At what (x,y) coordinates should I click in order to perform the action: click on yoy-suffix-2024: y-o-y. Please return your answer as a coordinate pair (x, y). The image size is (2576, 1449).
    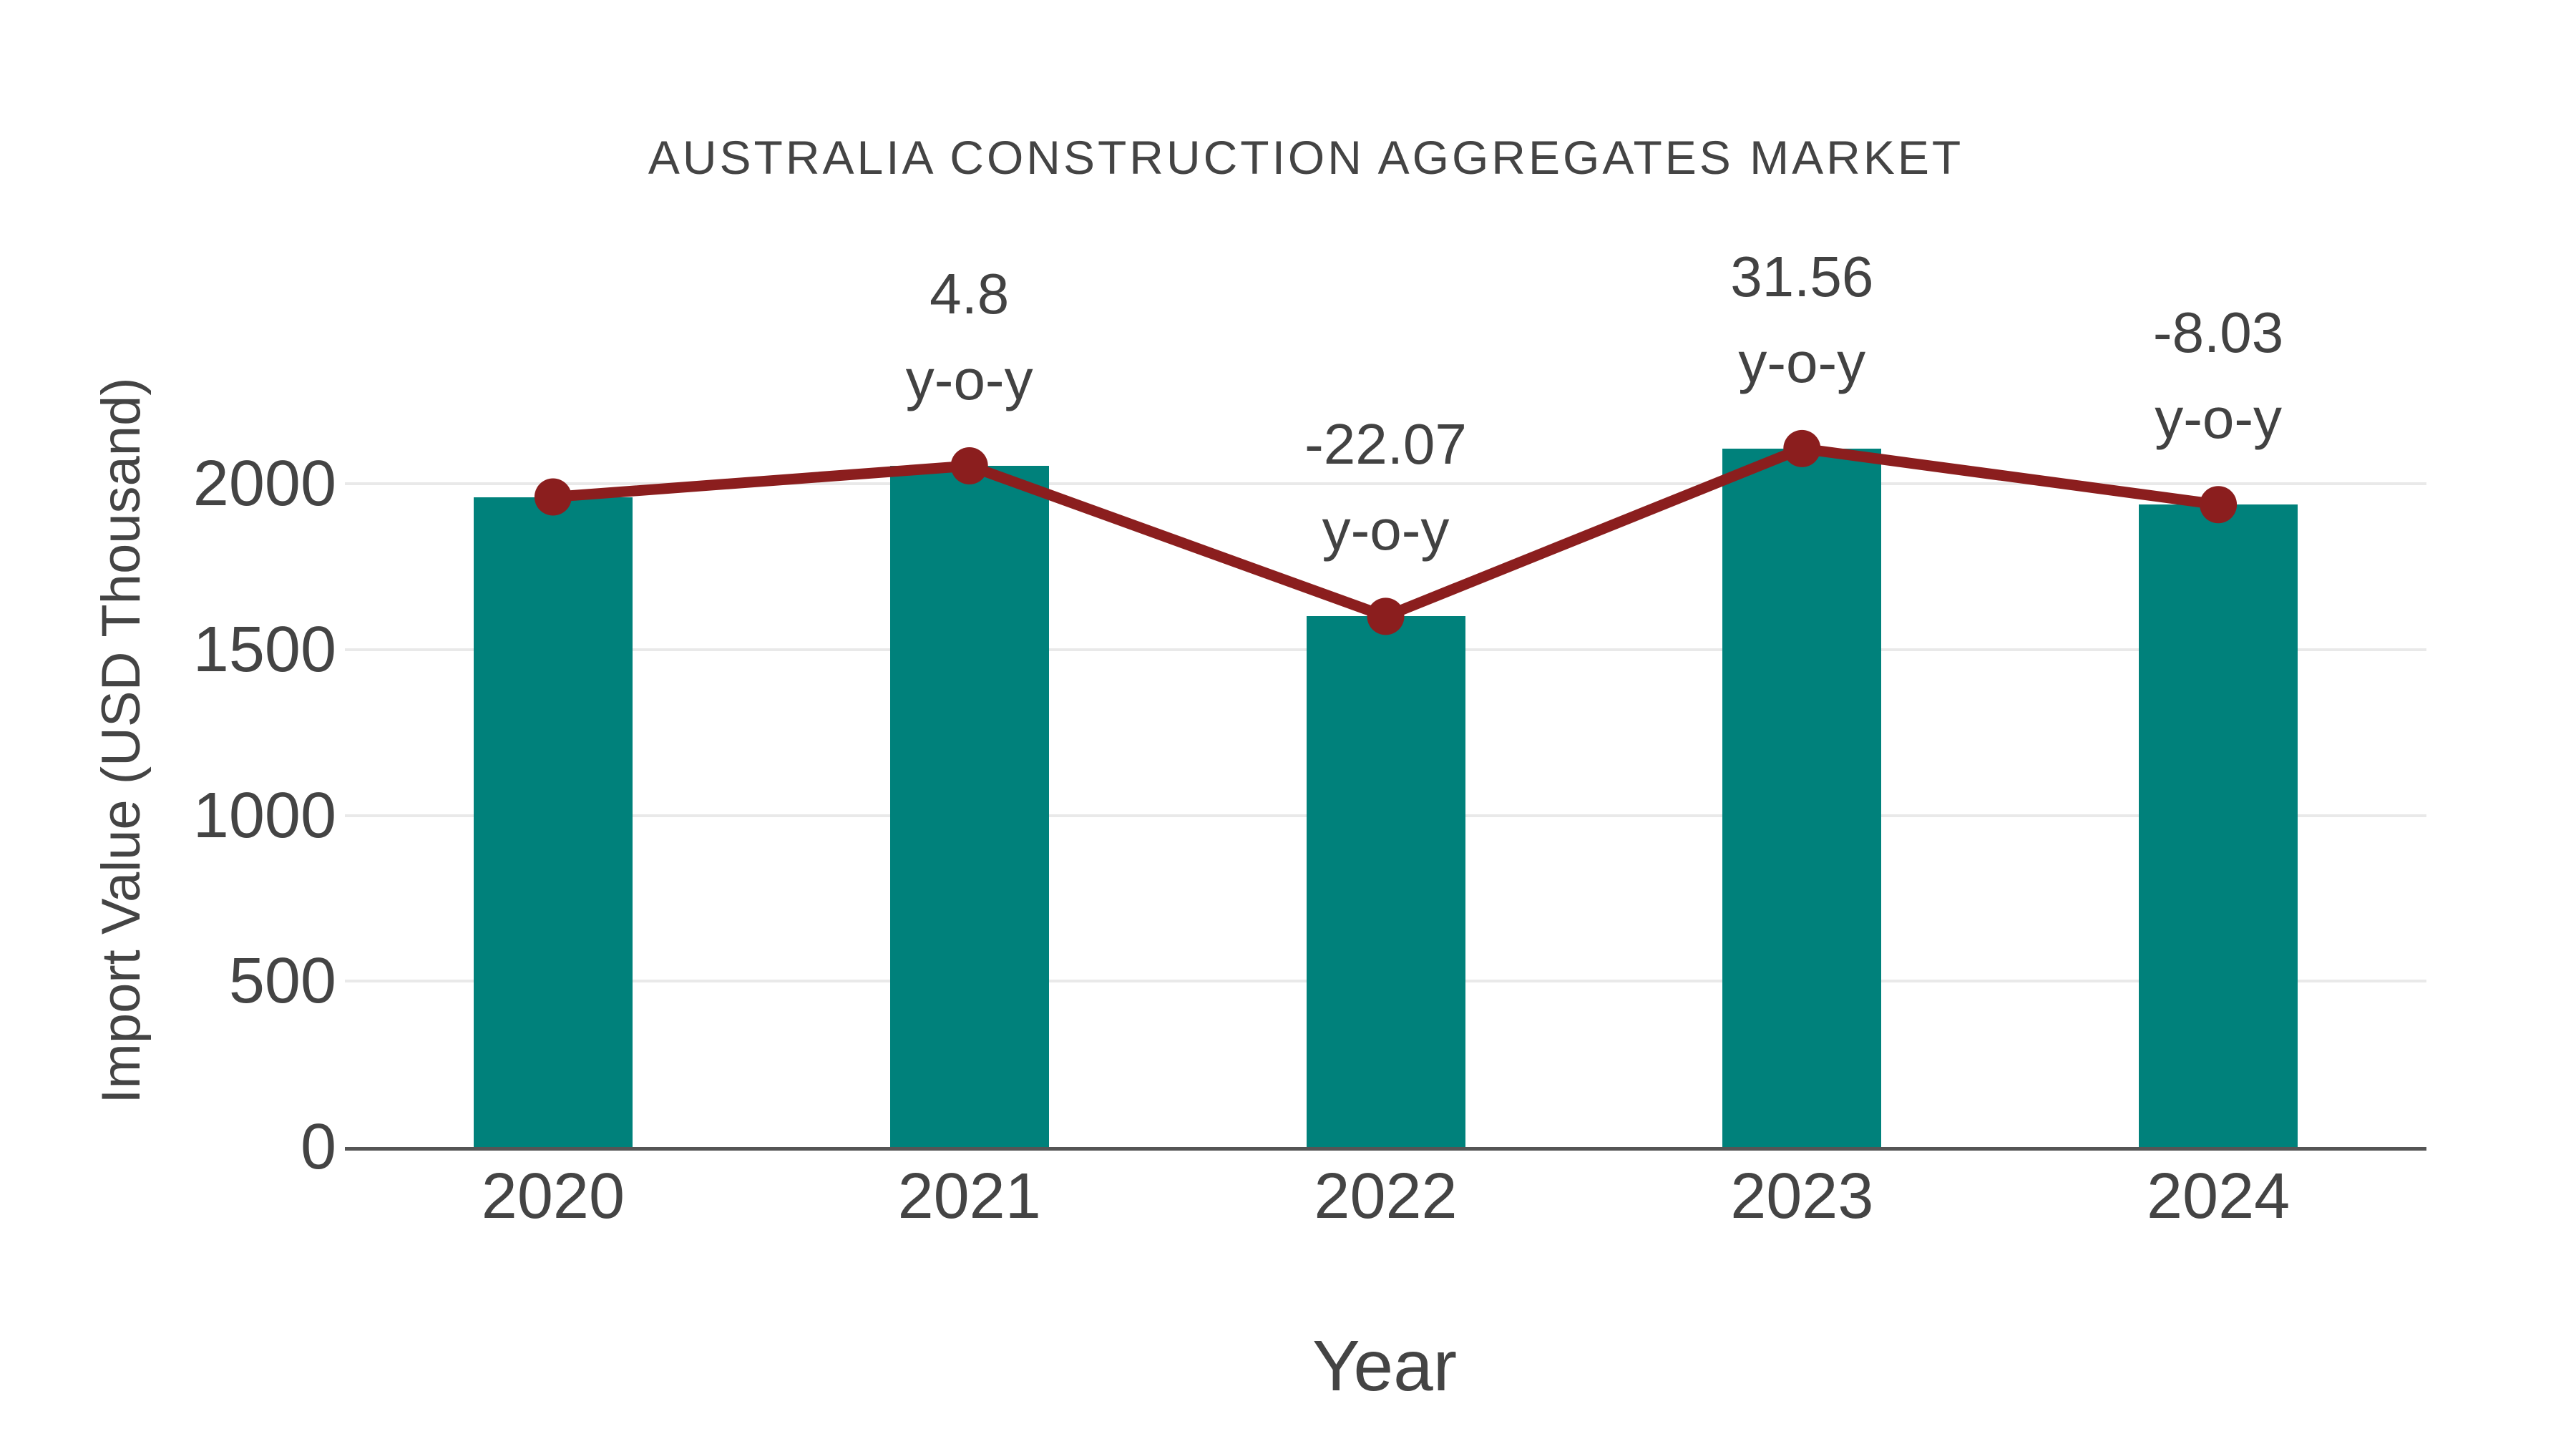
    Looking at the image, I should click on (2218, 418).